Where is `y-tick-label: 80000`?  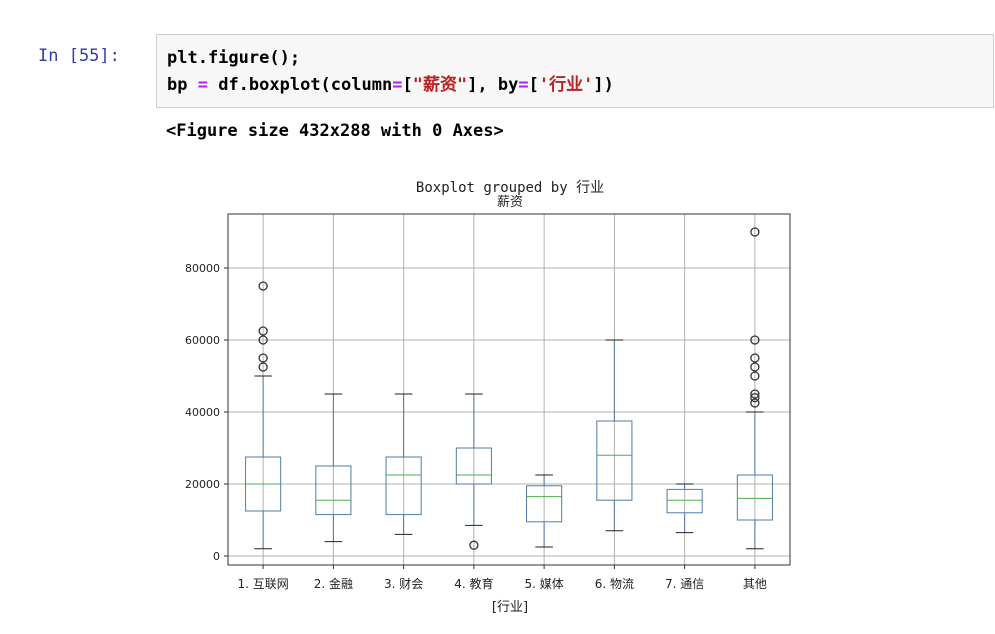
y-tick-label: 80000 is located at coordinates (202, 268).